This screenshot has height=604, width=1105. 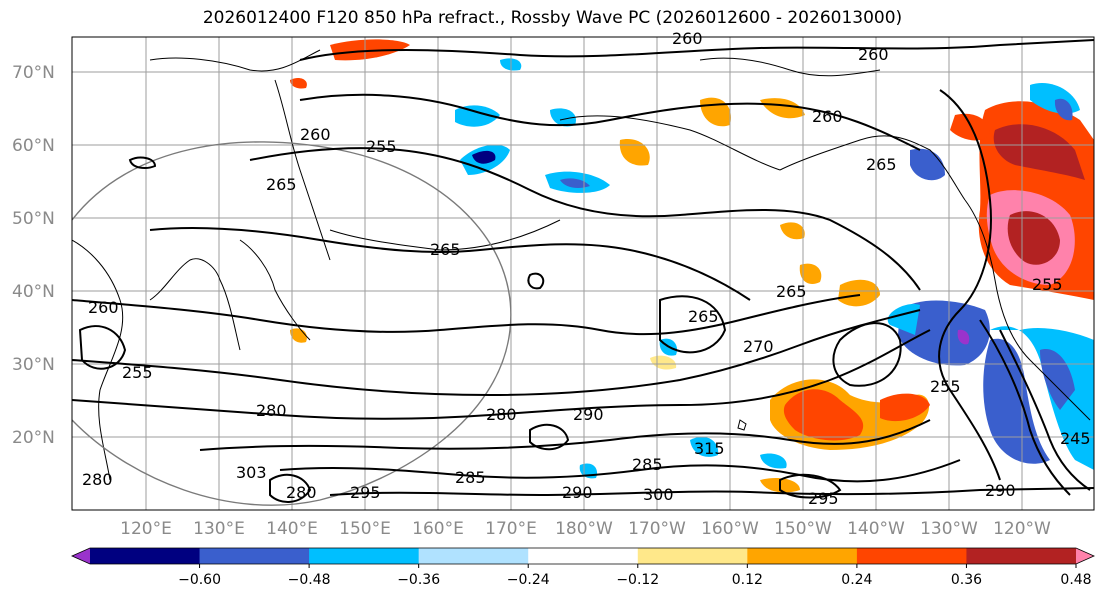 What do you see at coordinates (966, 580) in the screenshot?
I see `colorbar-tick-label: 0.36` at bounding box center [966, 580].